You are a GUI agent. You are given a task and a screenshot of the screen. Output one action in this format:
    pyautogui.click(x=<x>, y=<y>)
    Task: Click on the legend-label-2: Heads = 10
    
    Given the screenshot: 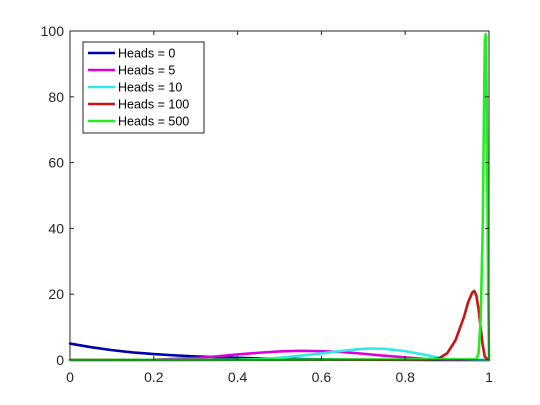 What is the action you would take?
    pyautogui.click(x=150, y=88)
    